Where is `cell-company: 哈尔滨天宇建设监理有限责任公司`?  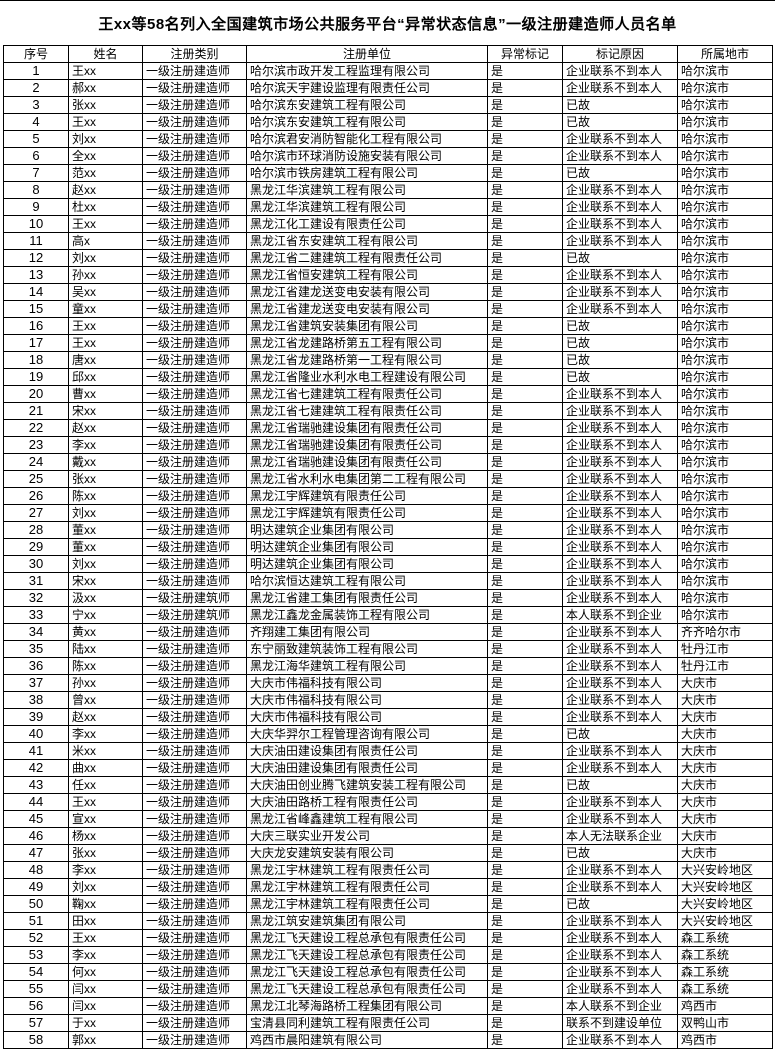 cell-company: 哈尔滨天宇建设监理有限责任公司 is located at coordinates (367, 88).